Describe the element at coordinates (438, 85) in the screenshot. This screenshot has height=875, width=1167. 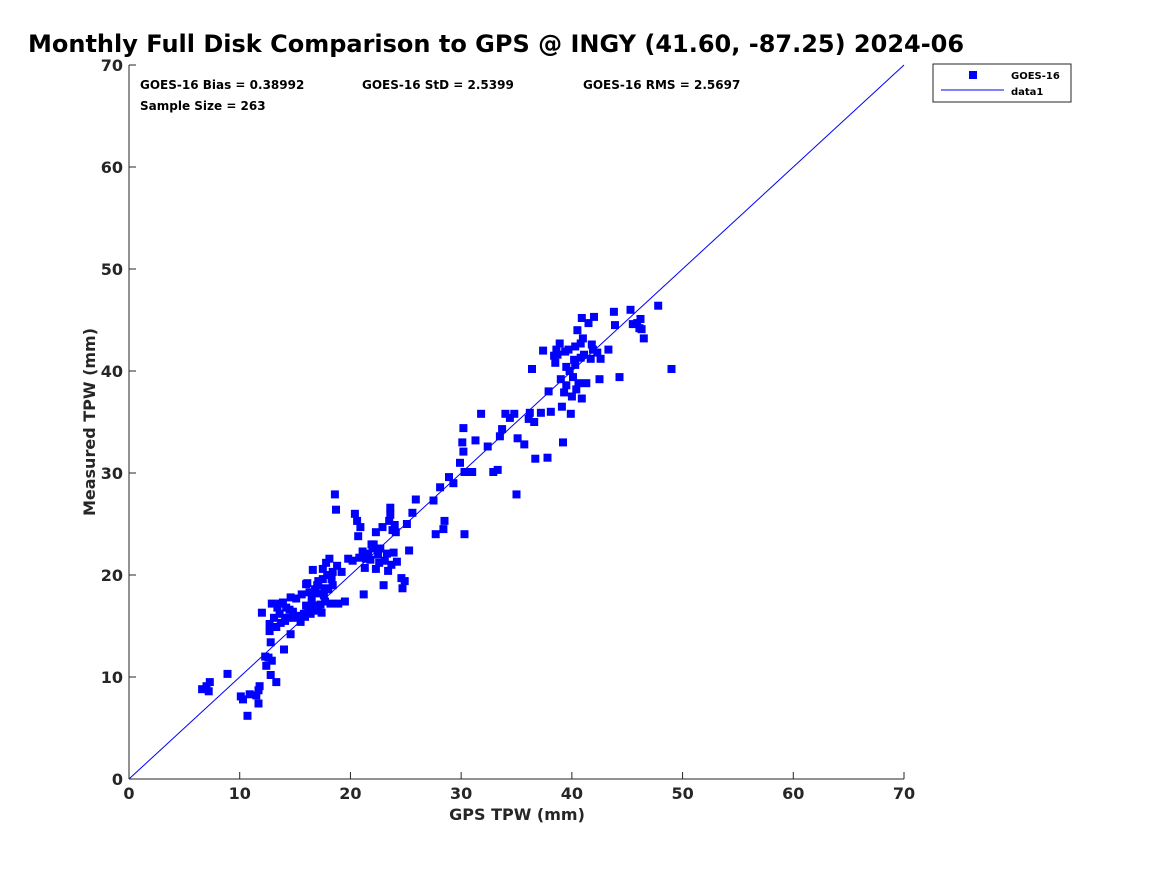
I see `stat-std: GOES-16 StD = 2.5399` at that location.